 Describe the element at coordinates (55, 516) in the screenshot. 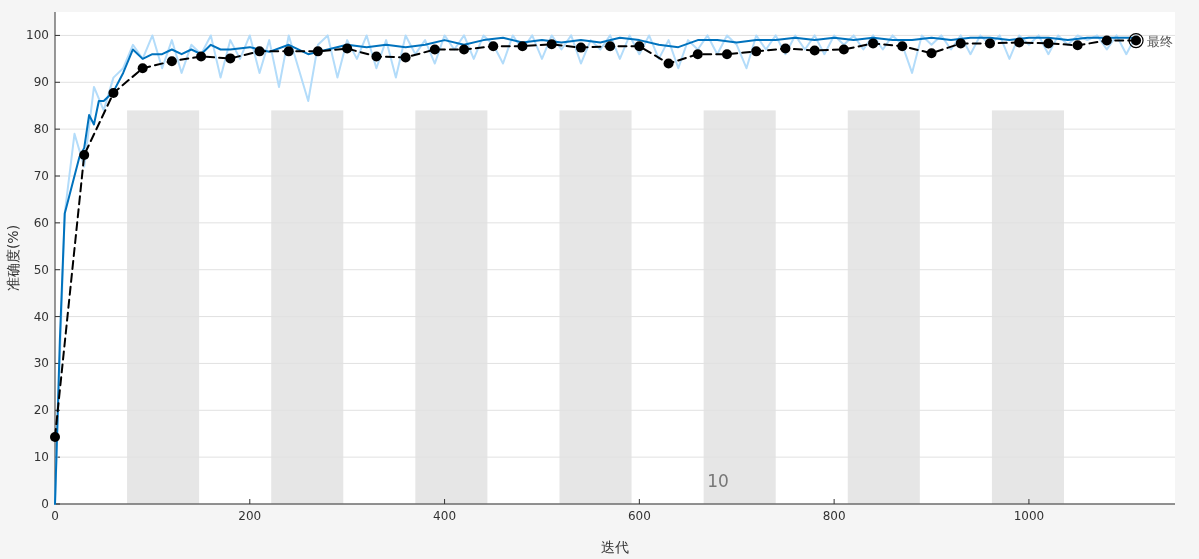

I see `x-tick-label: 0` at that location.